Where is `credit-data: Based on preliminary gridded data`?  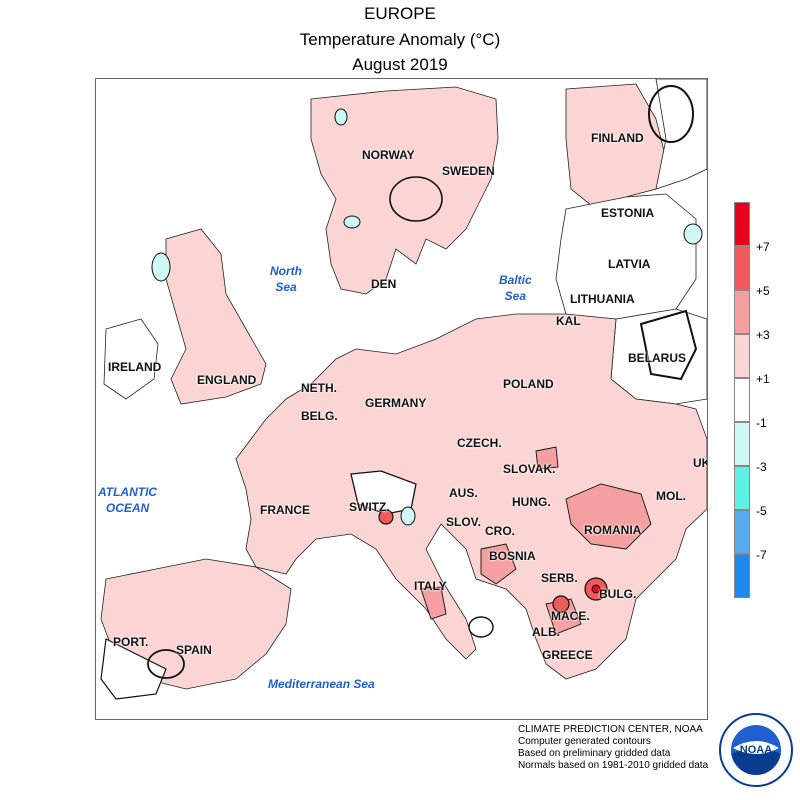 credit-data: Based on preliminary gridded data is located at coordinates (594, 753).